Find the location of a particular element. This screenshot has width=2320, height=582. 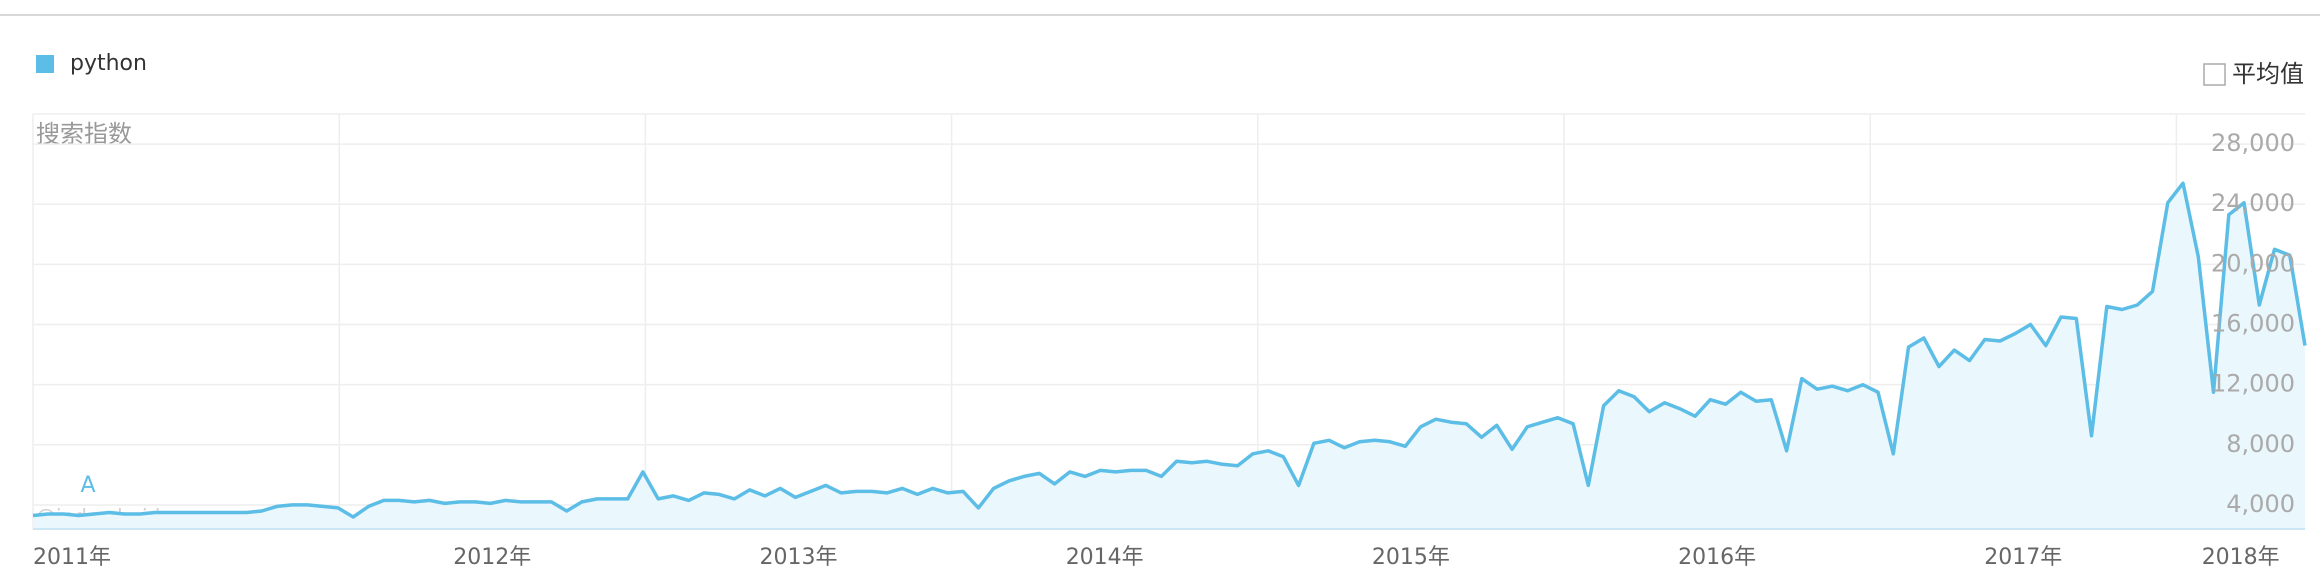

y-tick-label: 4,000 is located at coordinates (2260, 504).